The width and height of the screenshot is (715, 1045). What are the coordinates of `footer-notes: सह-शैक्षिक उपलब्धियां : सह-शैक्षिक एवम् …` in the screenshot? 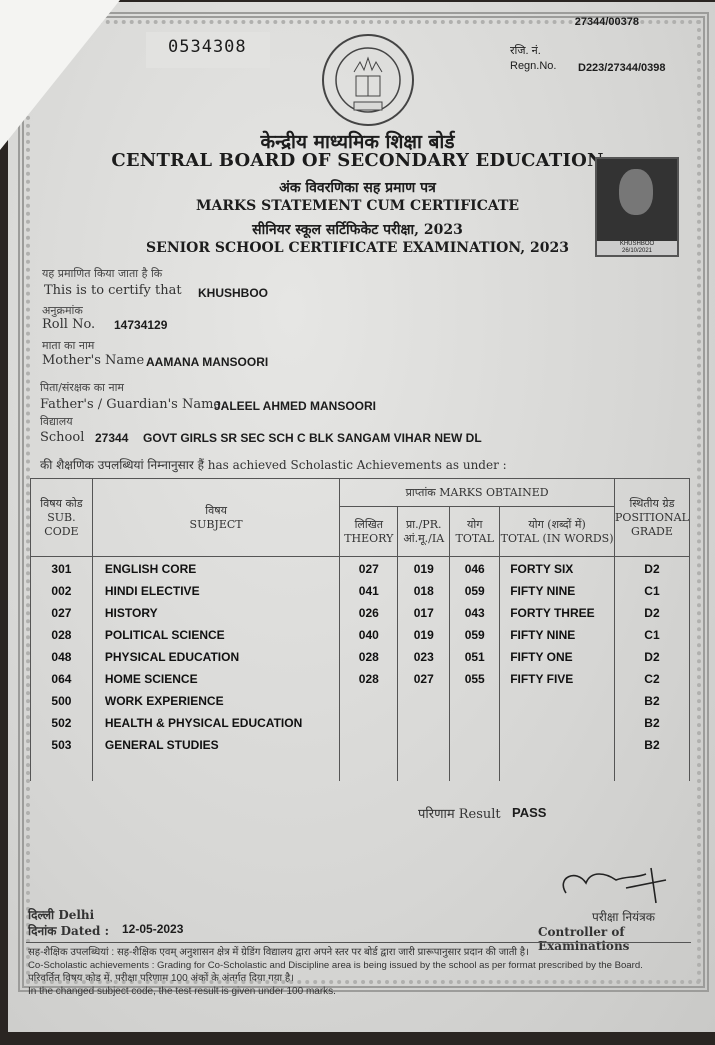 It's located at (363, 972).